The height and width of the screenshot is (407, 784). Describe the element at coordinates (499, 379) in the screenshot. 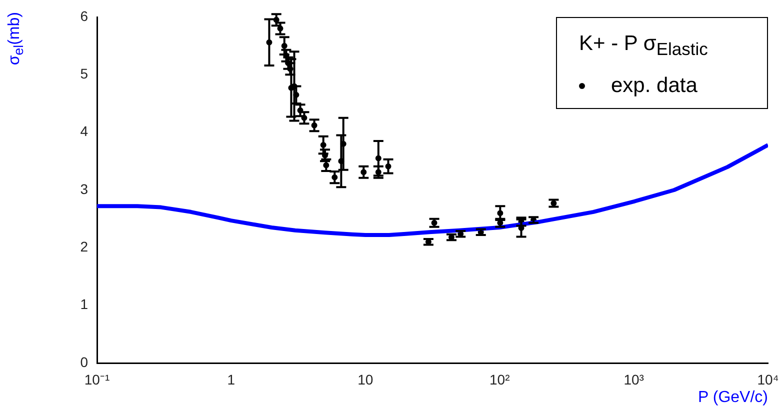

I see `x-tick-label: 10²` at that location.